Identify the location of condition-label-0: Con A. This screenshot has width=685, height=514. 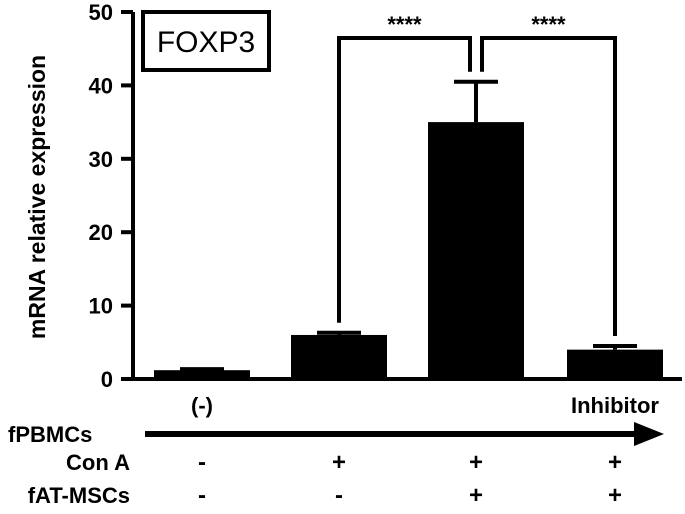
(98, 462).